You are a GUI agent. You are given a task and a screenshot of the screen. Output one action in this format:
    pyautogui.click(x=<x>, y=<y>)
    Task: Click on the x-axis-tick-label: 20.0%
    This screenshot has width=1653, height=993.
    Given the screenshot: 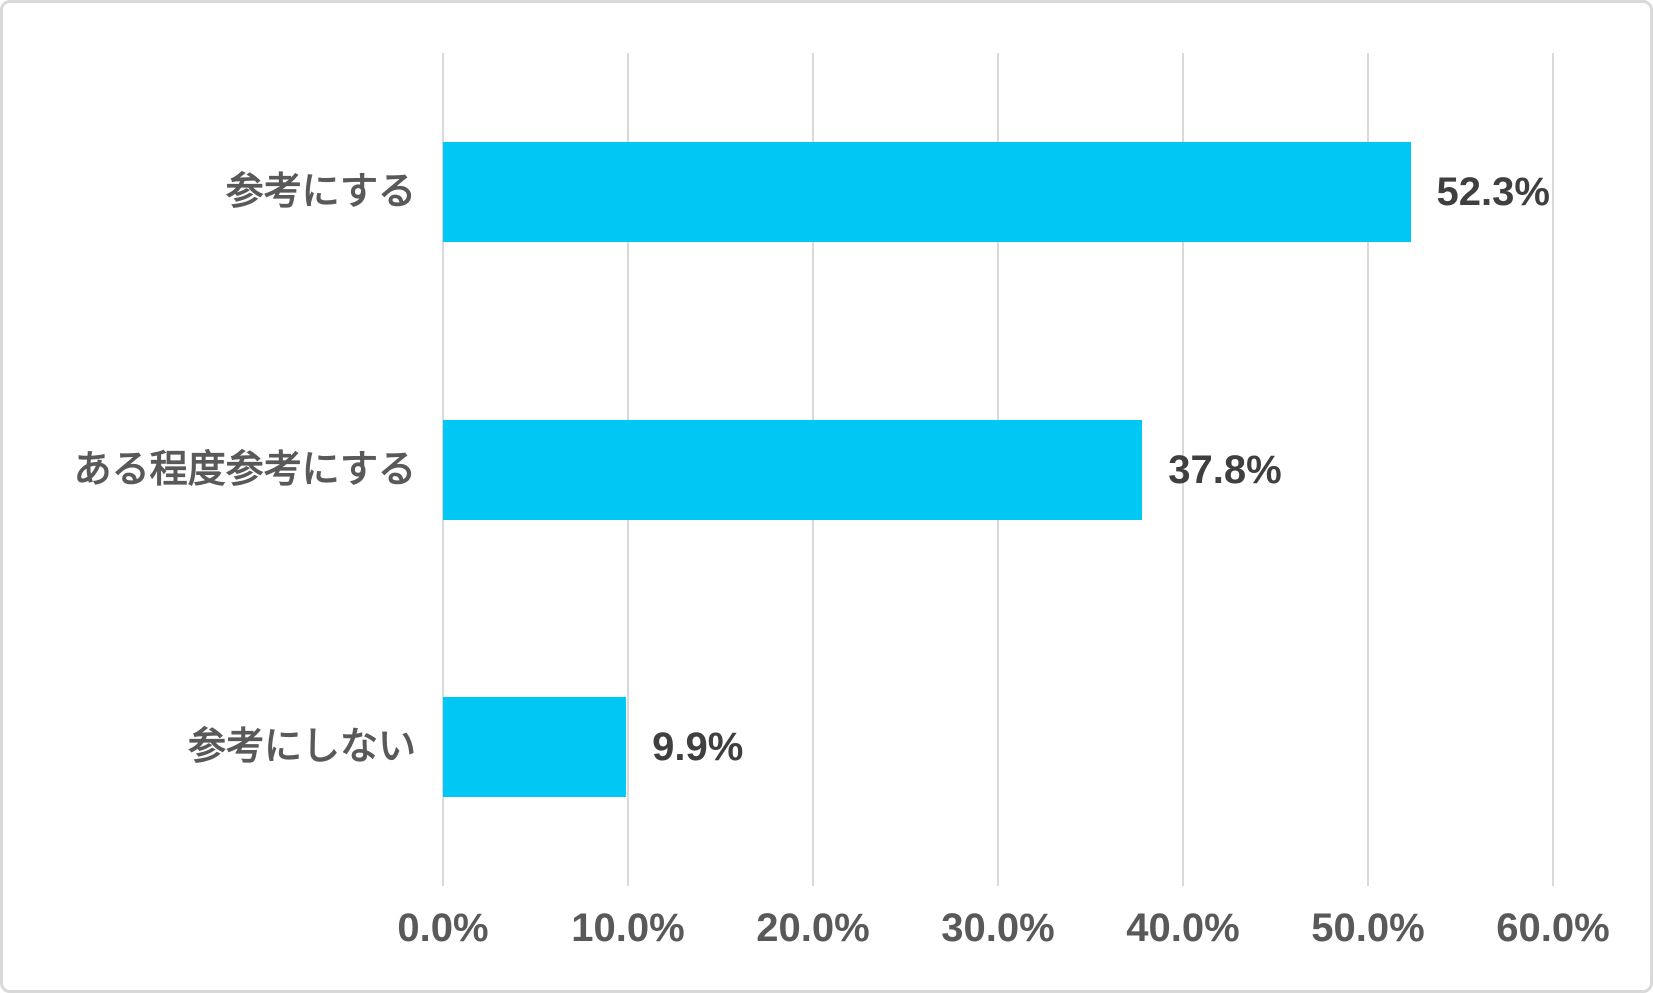 What is the action you would take?
    pyautogui.click(x=813, y=928)
    